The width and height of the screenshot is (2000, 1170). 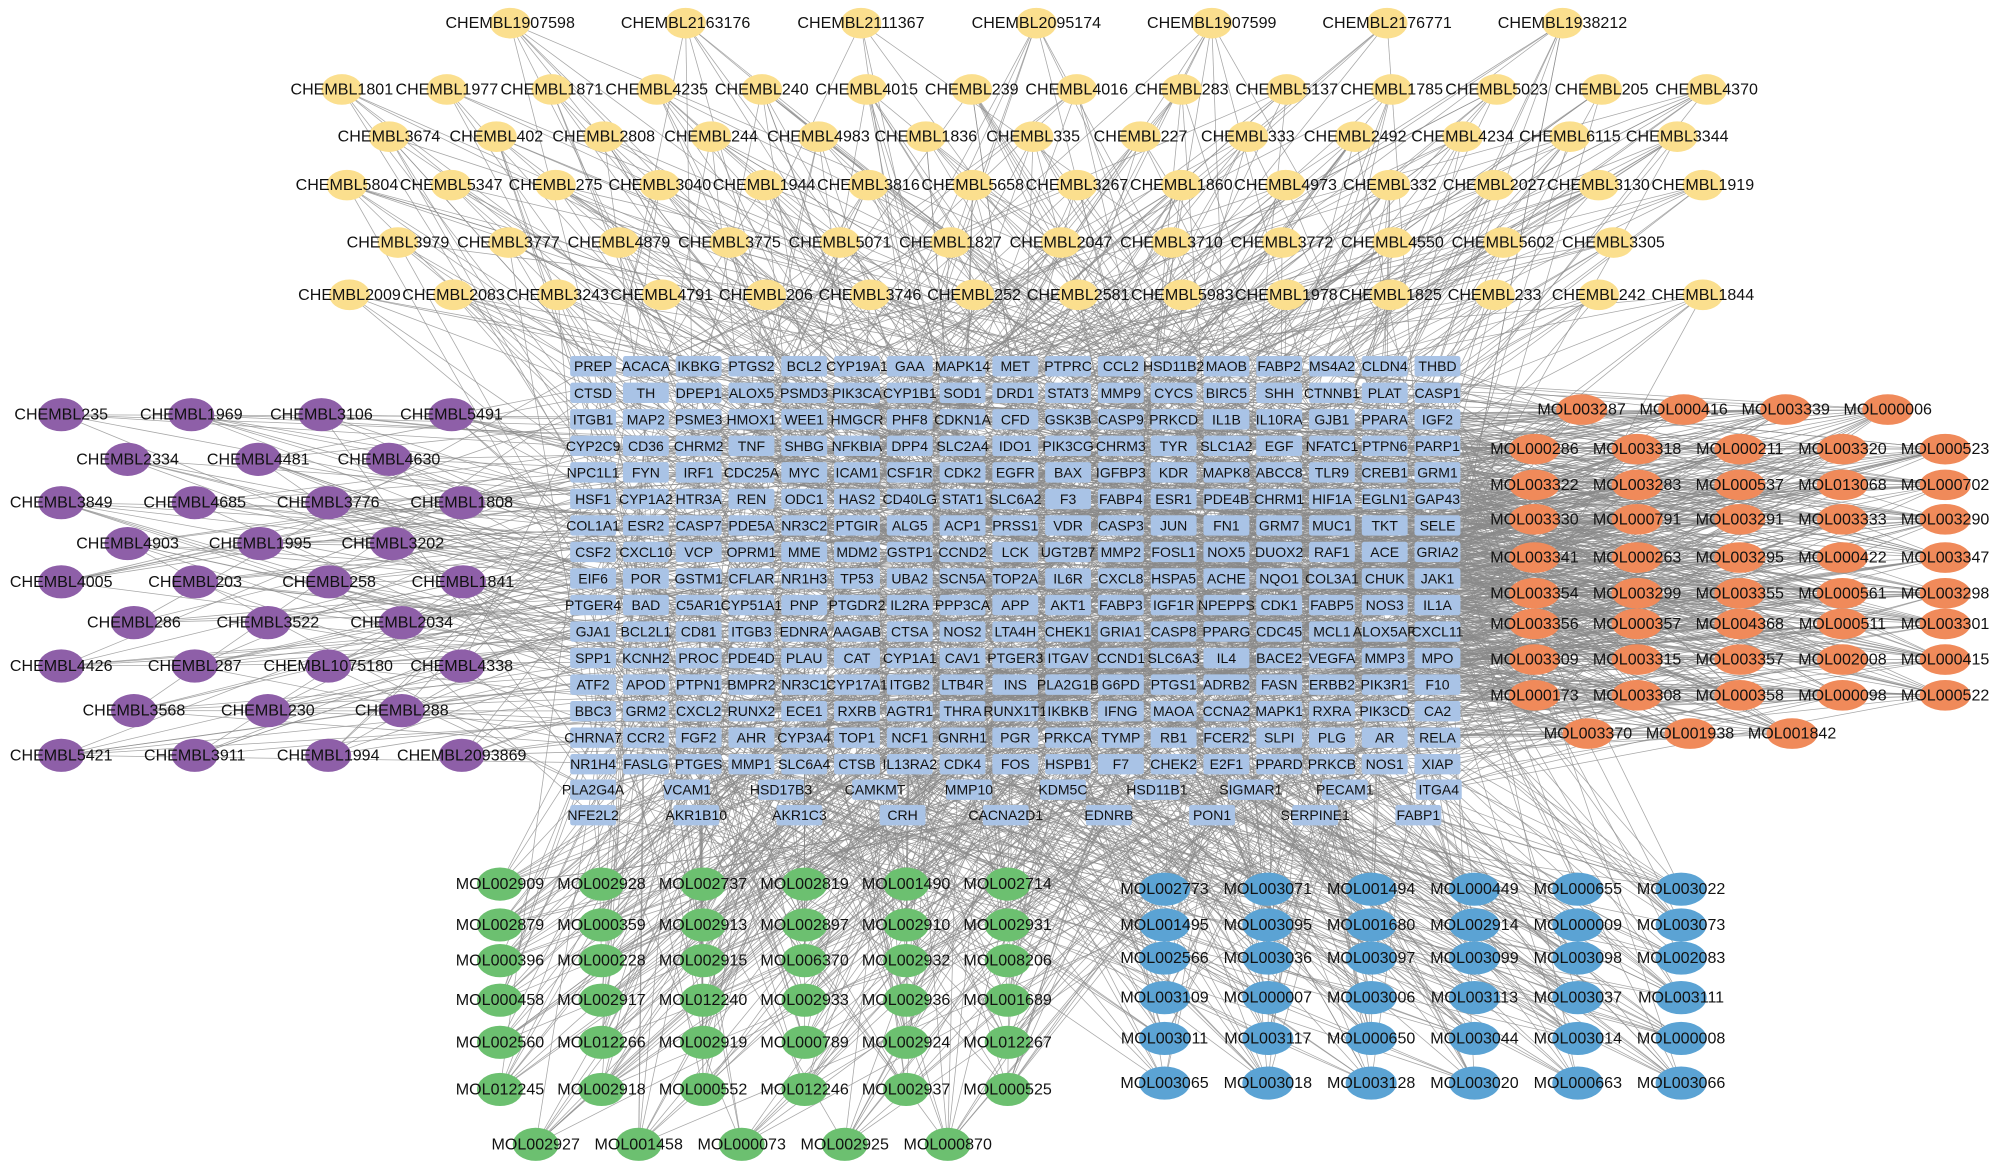 What do you see at coordinates (195, 666) in the screenshot?
I see `compound-label: CHEMBL287` at bounding box center [195, 666].